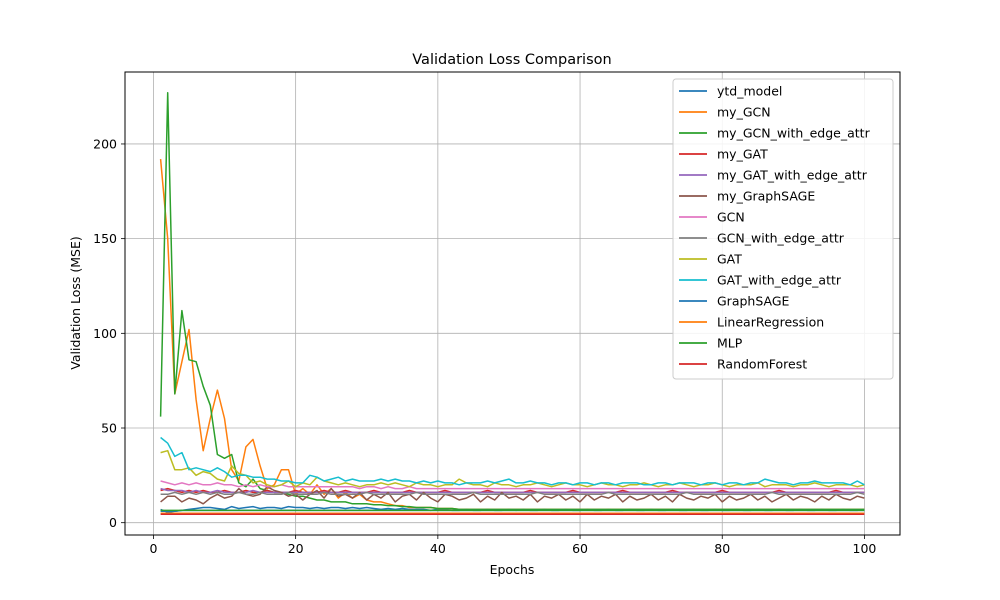  I want to click on series-line-GCN_with_edge_attr, so click(512, 493).